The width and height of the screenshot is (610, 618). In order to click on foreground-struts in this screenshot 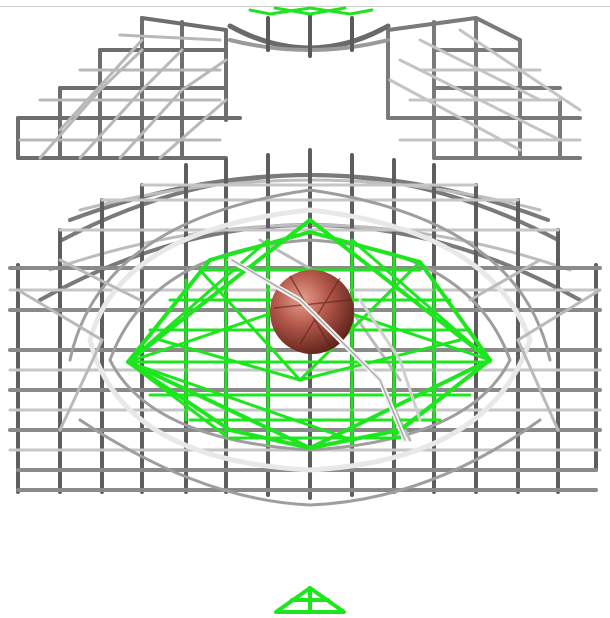, I will do `click(324, 350)`.